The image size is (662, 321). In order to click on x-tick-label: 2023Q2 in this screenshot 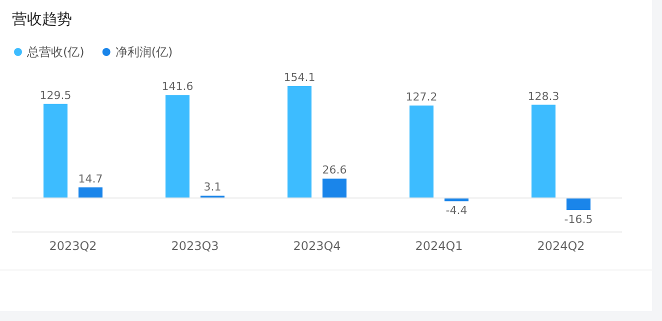, I will do `click(73, 246)`.